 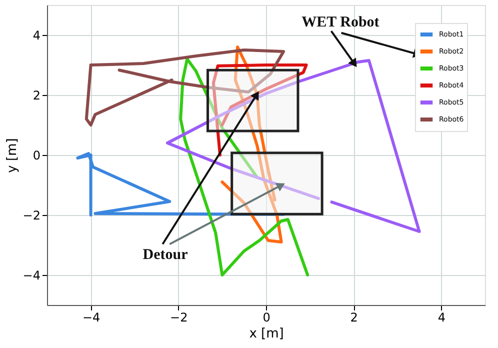 What do you see at coordinates (36, 35) in the screenshot?
I see `y-tick-label: 4` at bounding box center [36, 35].